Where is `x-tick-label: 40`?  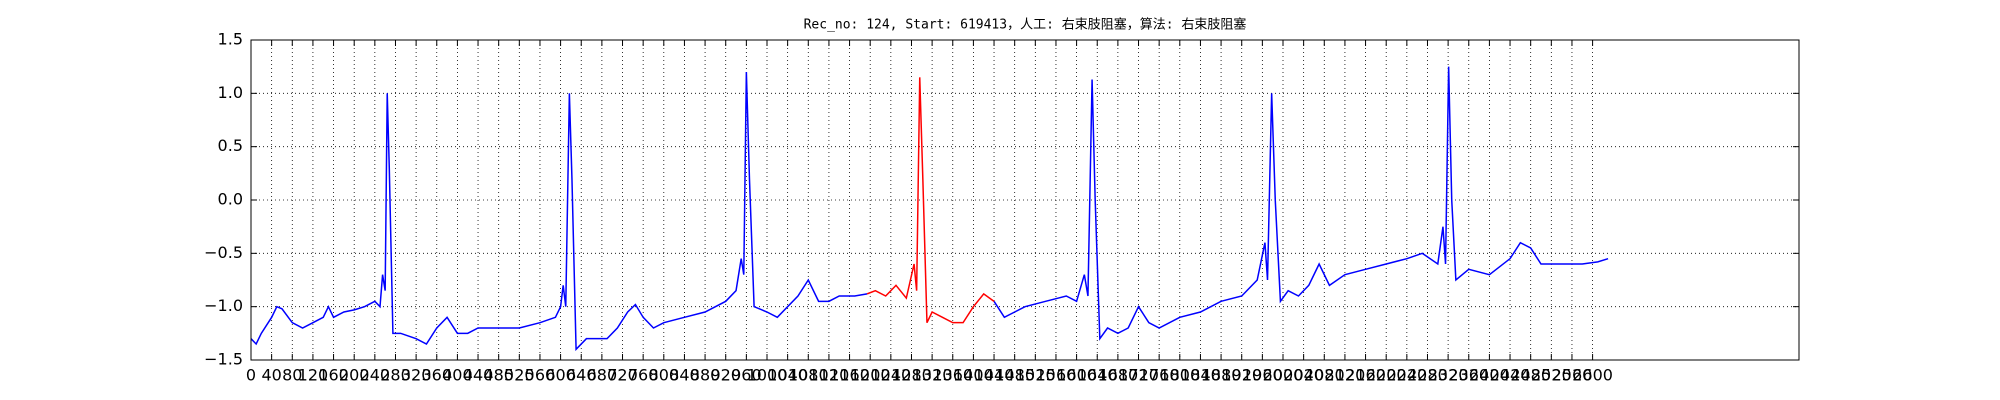
x-tick-label: 40 is located at coordinates (271, 375).